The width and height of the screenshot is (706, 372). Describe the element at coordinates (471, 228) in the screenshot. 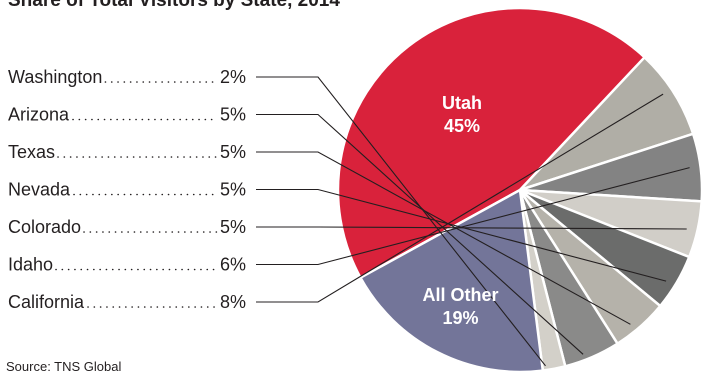

I see `leader-colorado` at that location.